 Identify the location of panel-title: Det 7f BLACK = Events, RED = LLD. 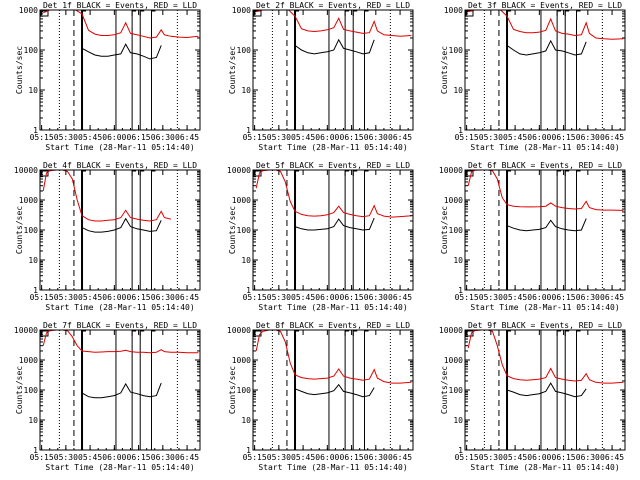
(120, 325).